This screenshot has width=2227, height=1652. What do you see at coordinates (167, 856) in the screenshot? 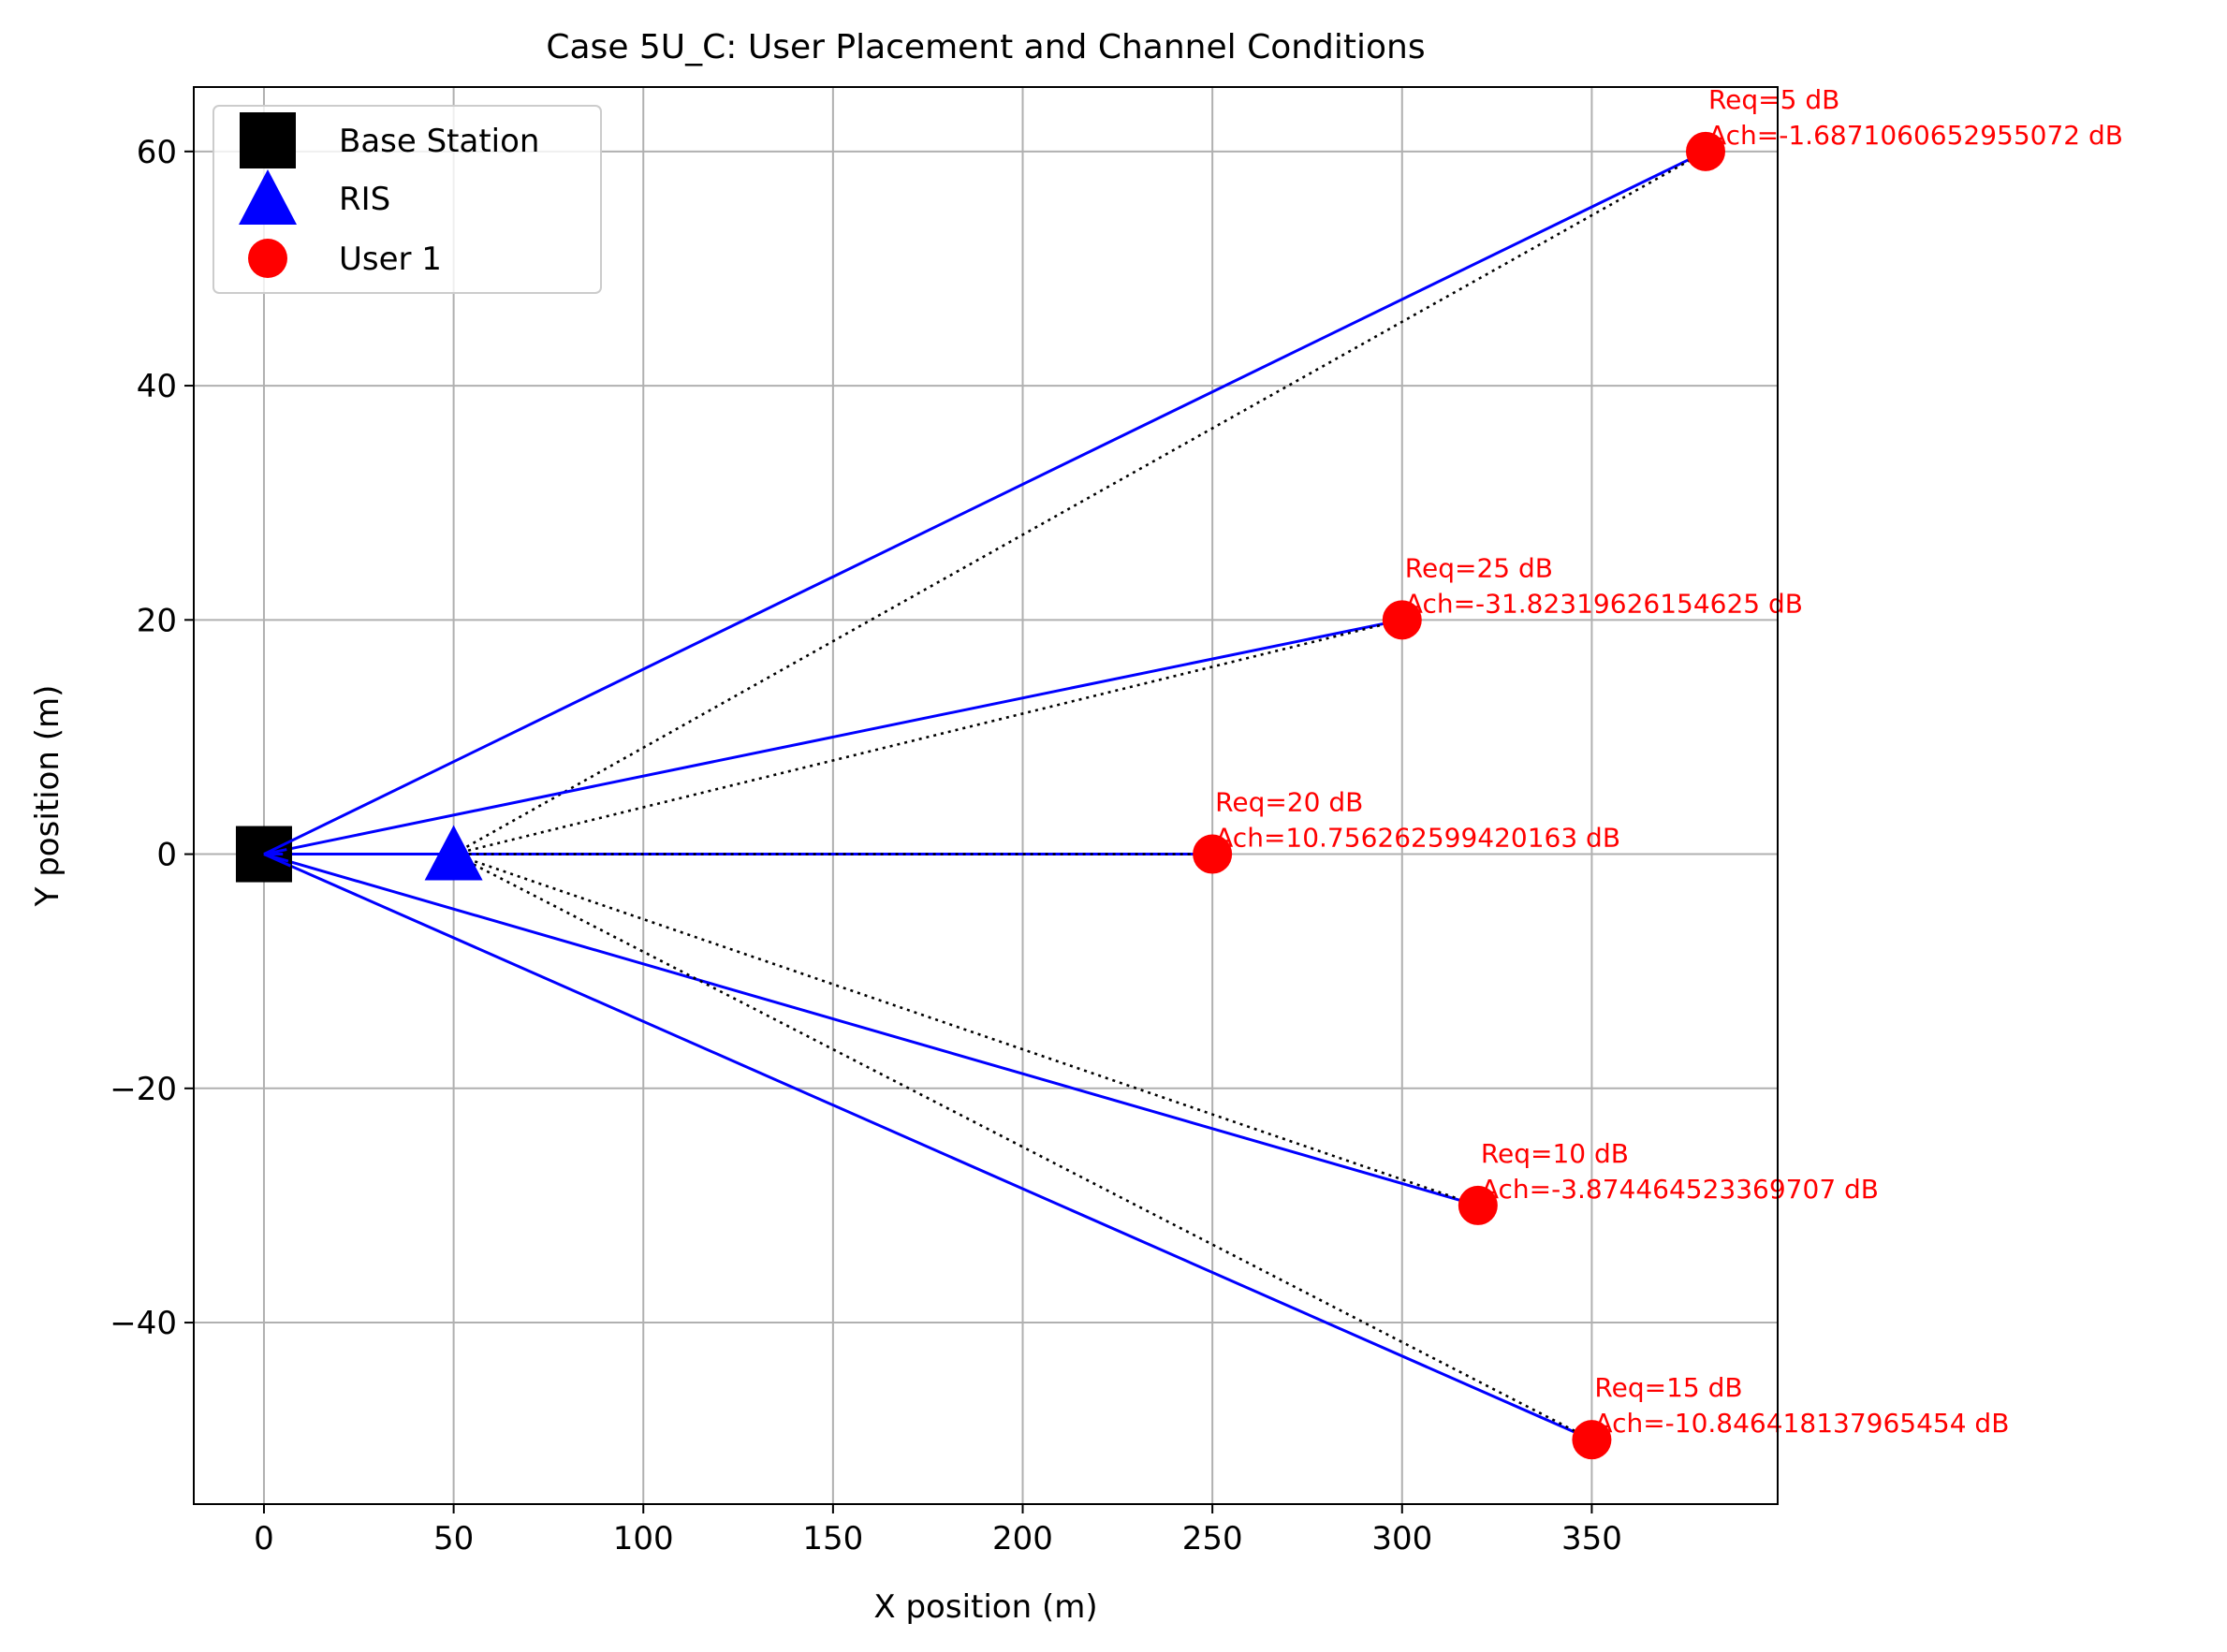
I see `y-tick-label: 0` at bounding box center [167, 856].